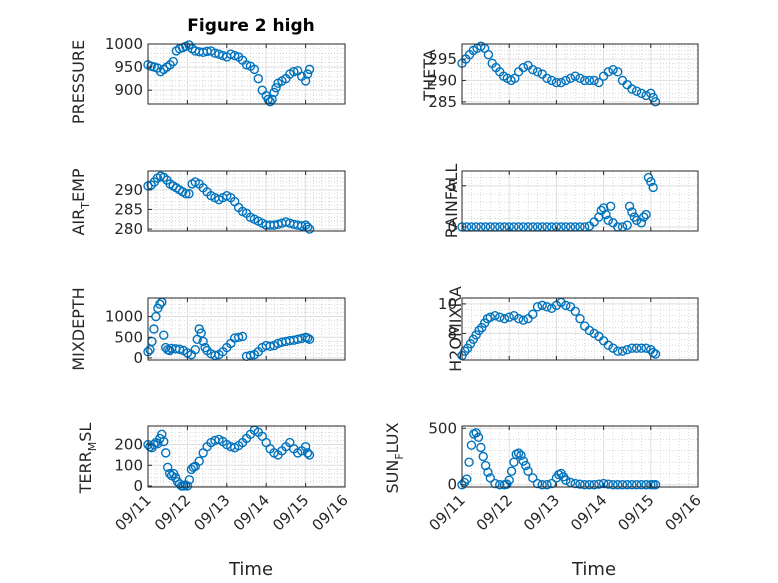  I want to click on y-tick-label: 500, so click(128, 337).